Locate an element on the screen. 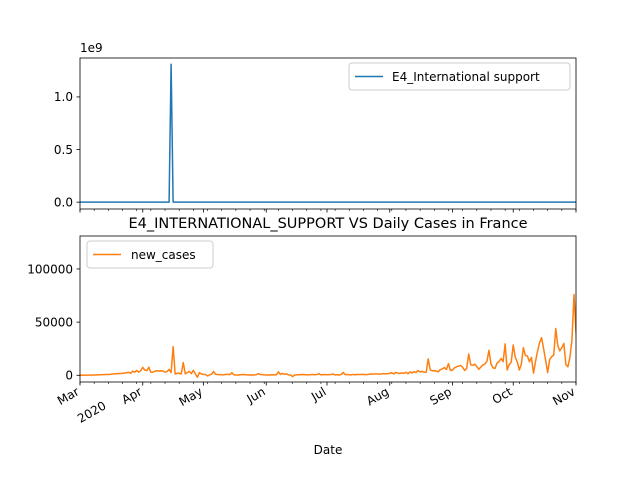 Image resolution: width=640 pixels, height=480 pixels. bottom-legend-label: new_cases is located at coordinates (163, 255).